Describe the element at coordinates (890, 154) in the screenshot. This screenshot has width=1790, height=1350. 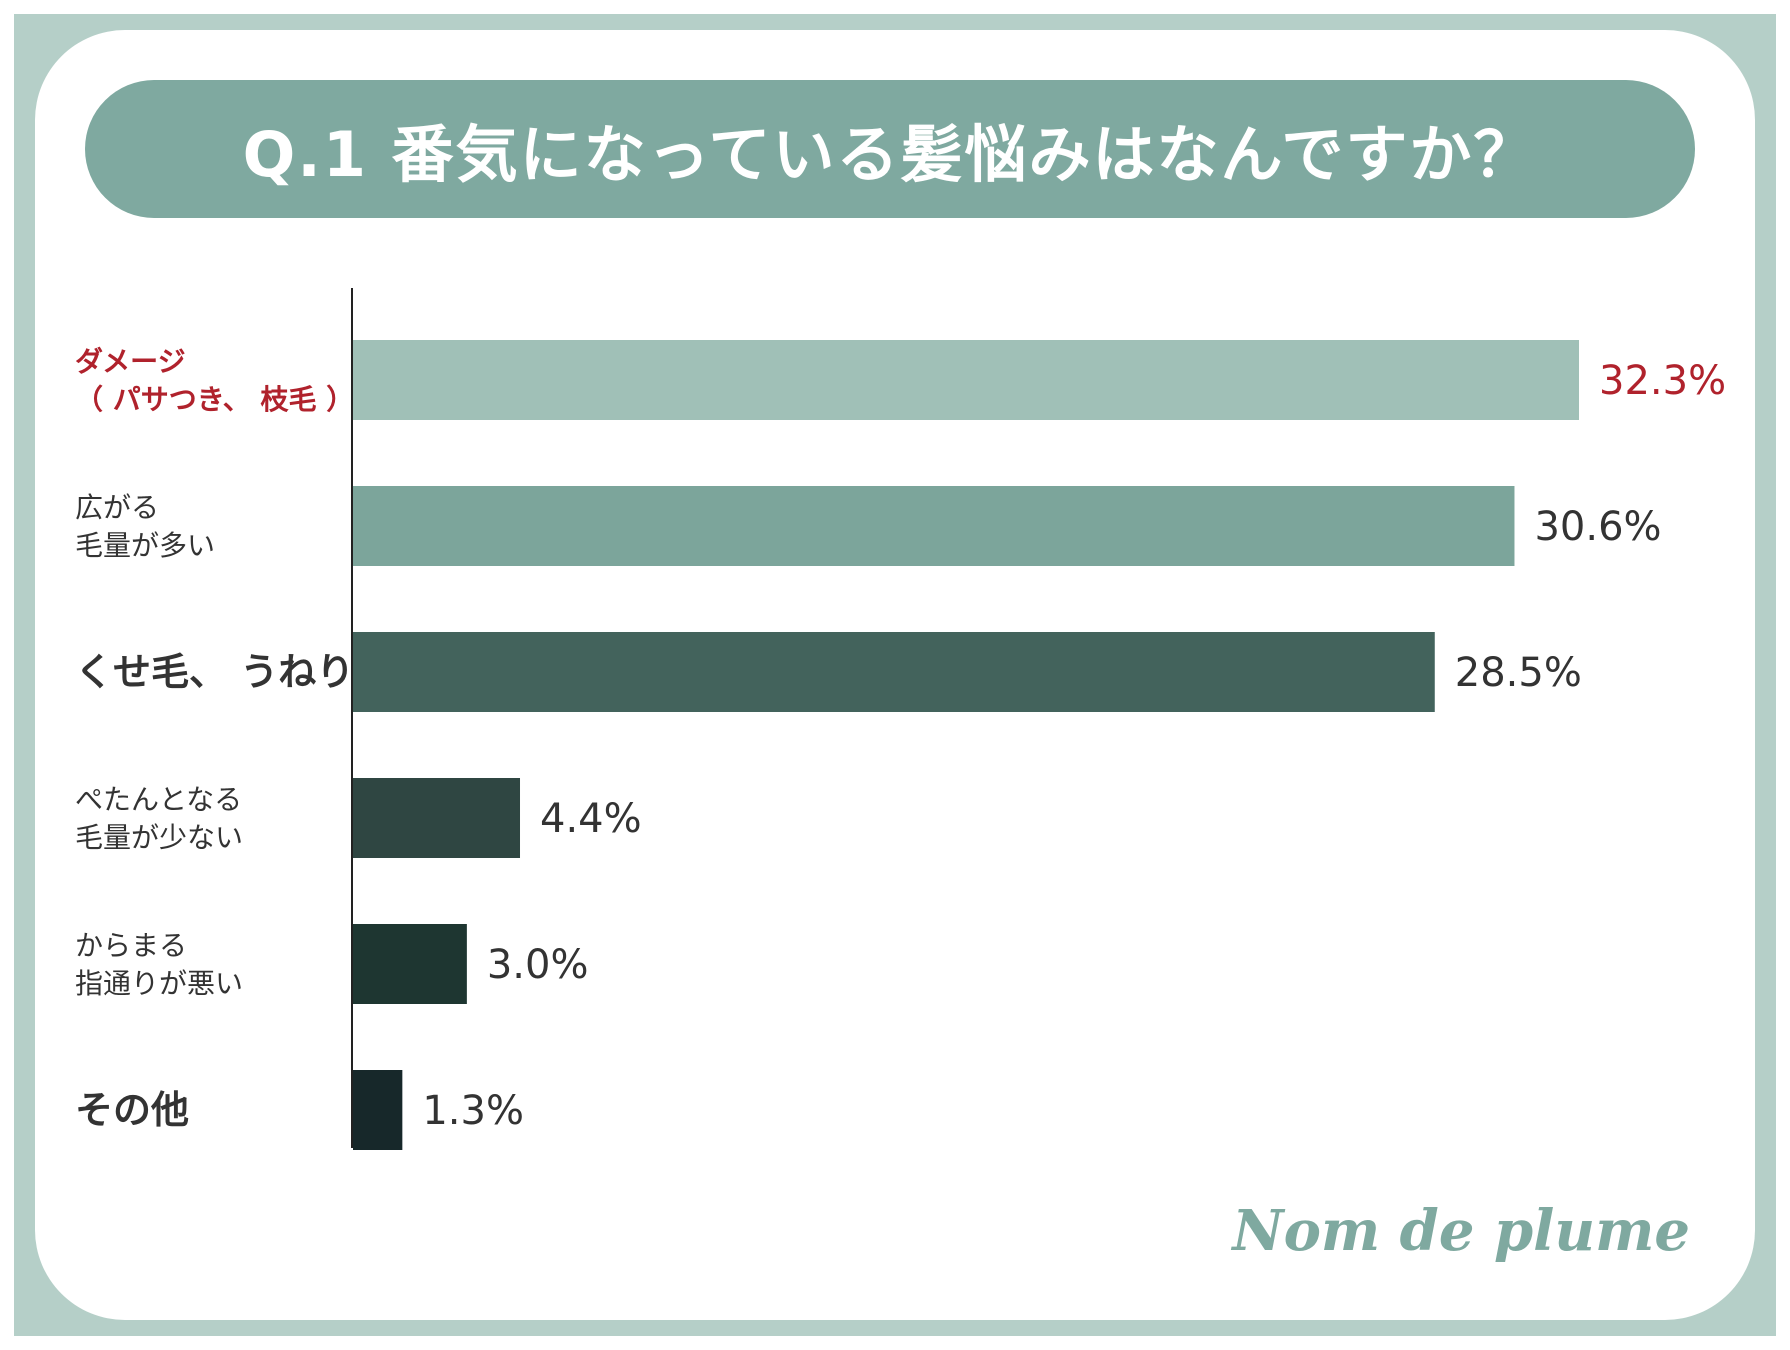
I see `chart-title: Q.1 番気になっている髪悩みはなんですか？` at that location.